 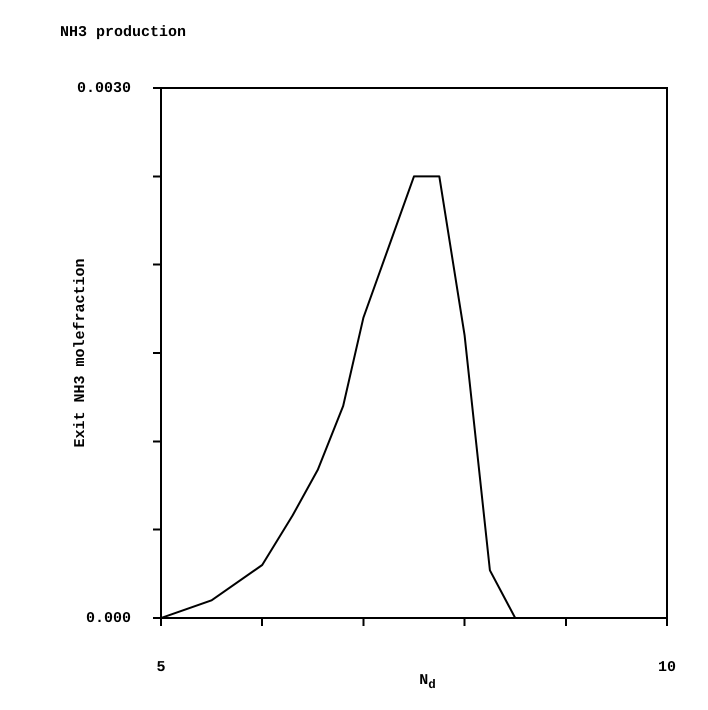 What do you see at coordinates (103, 88) in the screenshot?
I see `y-tick-label: 0.0030` at bounding box center [103, 88].